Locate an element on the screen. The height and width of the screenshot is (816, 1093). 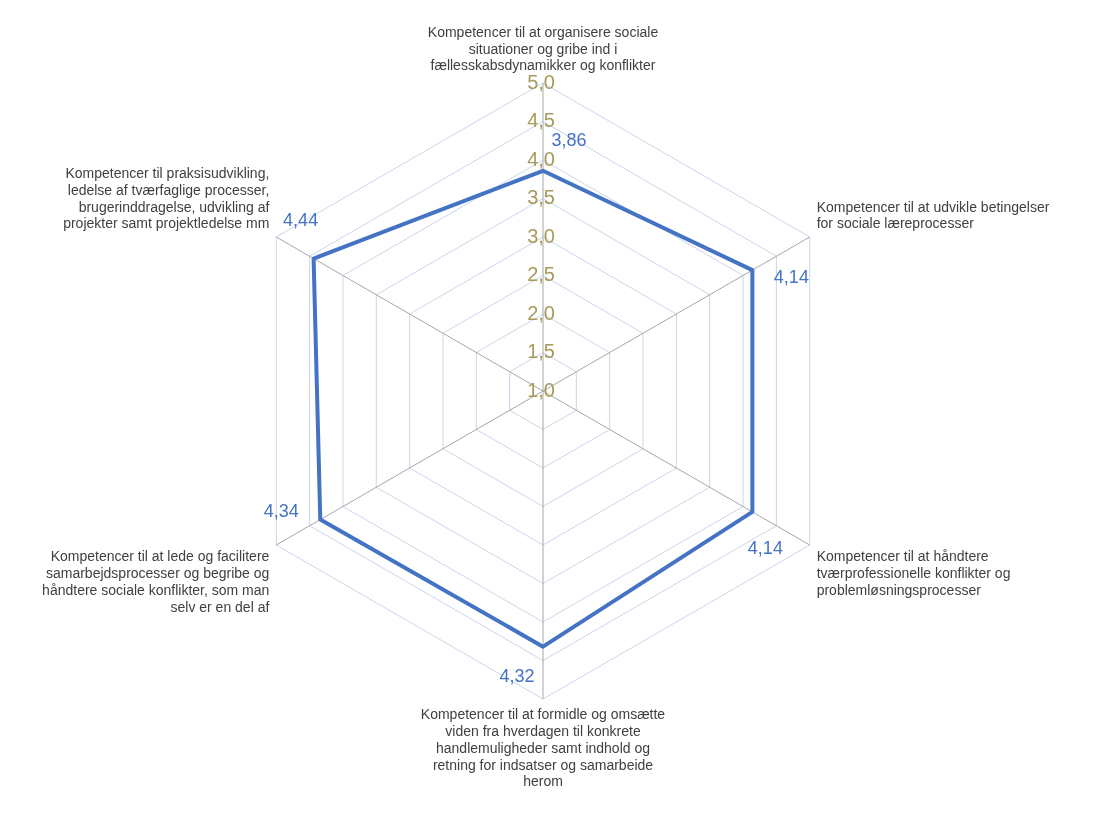
y-tick-label: 4,5 is located at coordinates (541, 120).